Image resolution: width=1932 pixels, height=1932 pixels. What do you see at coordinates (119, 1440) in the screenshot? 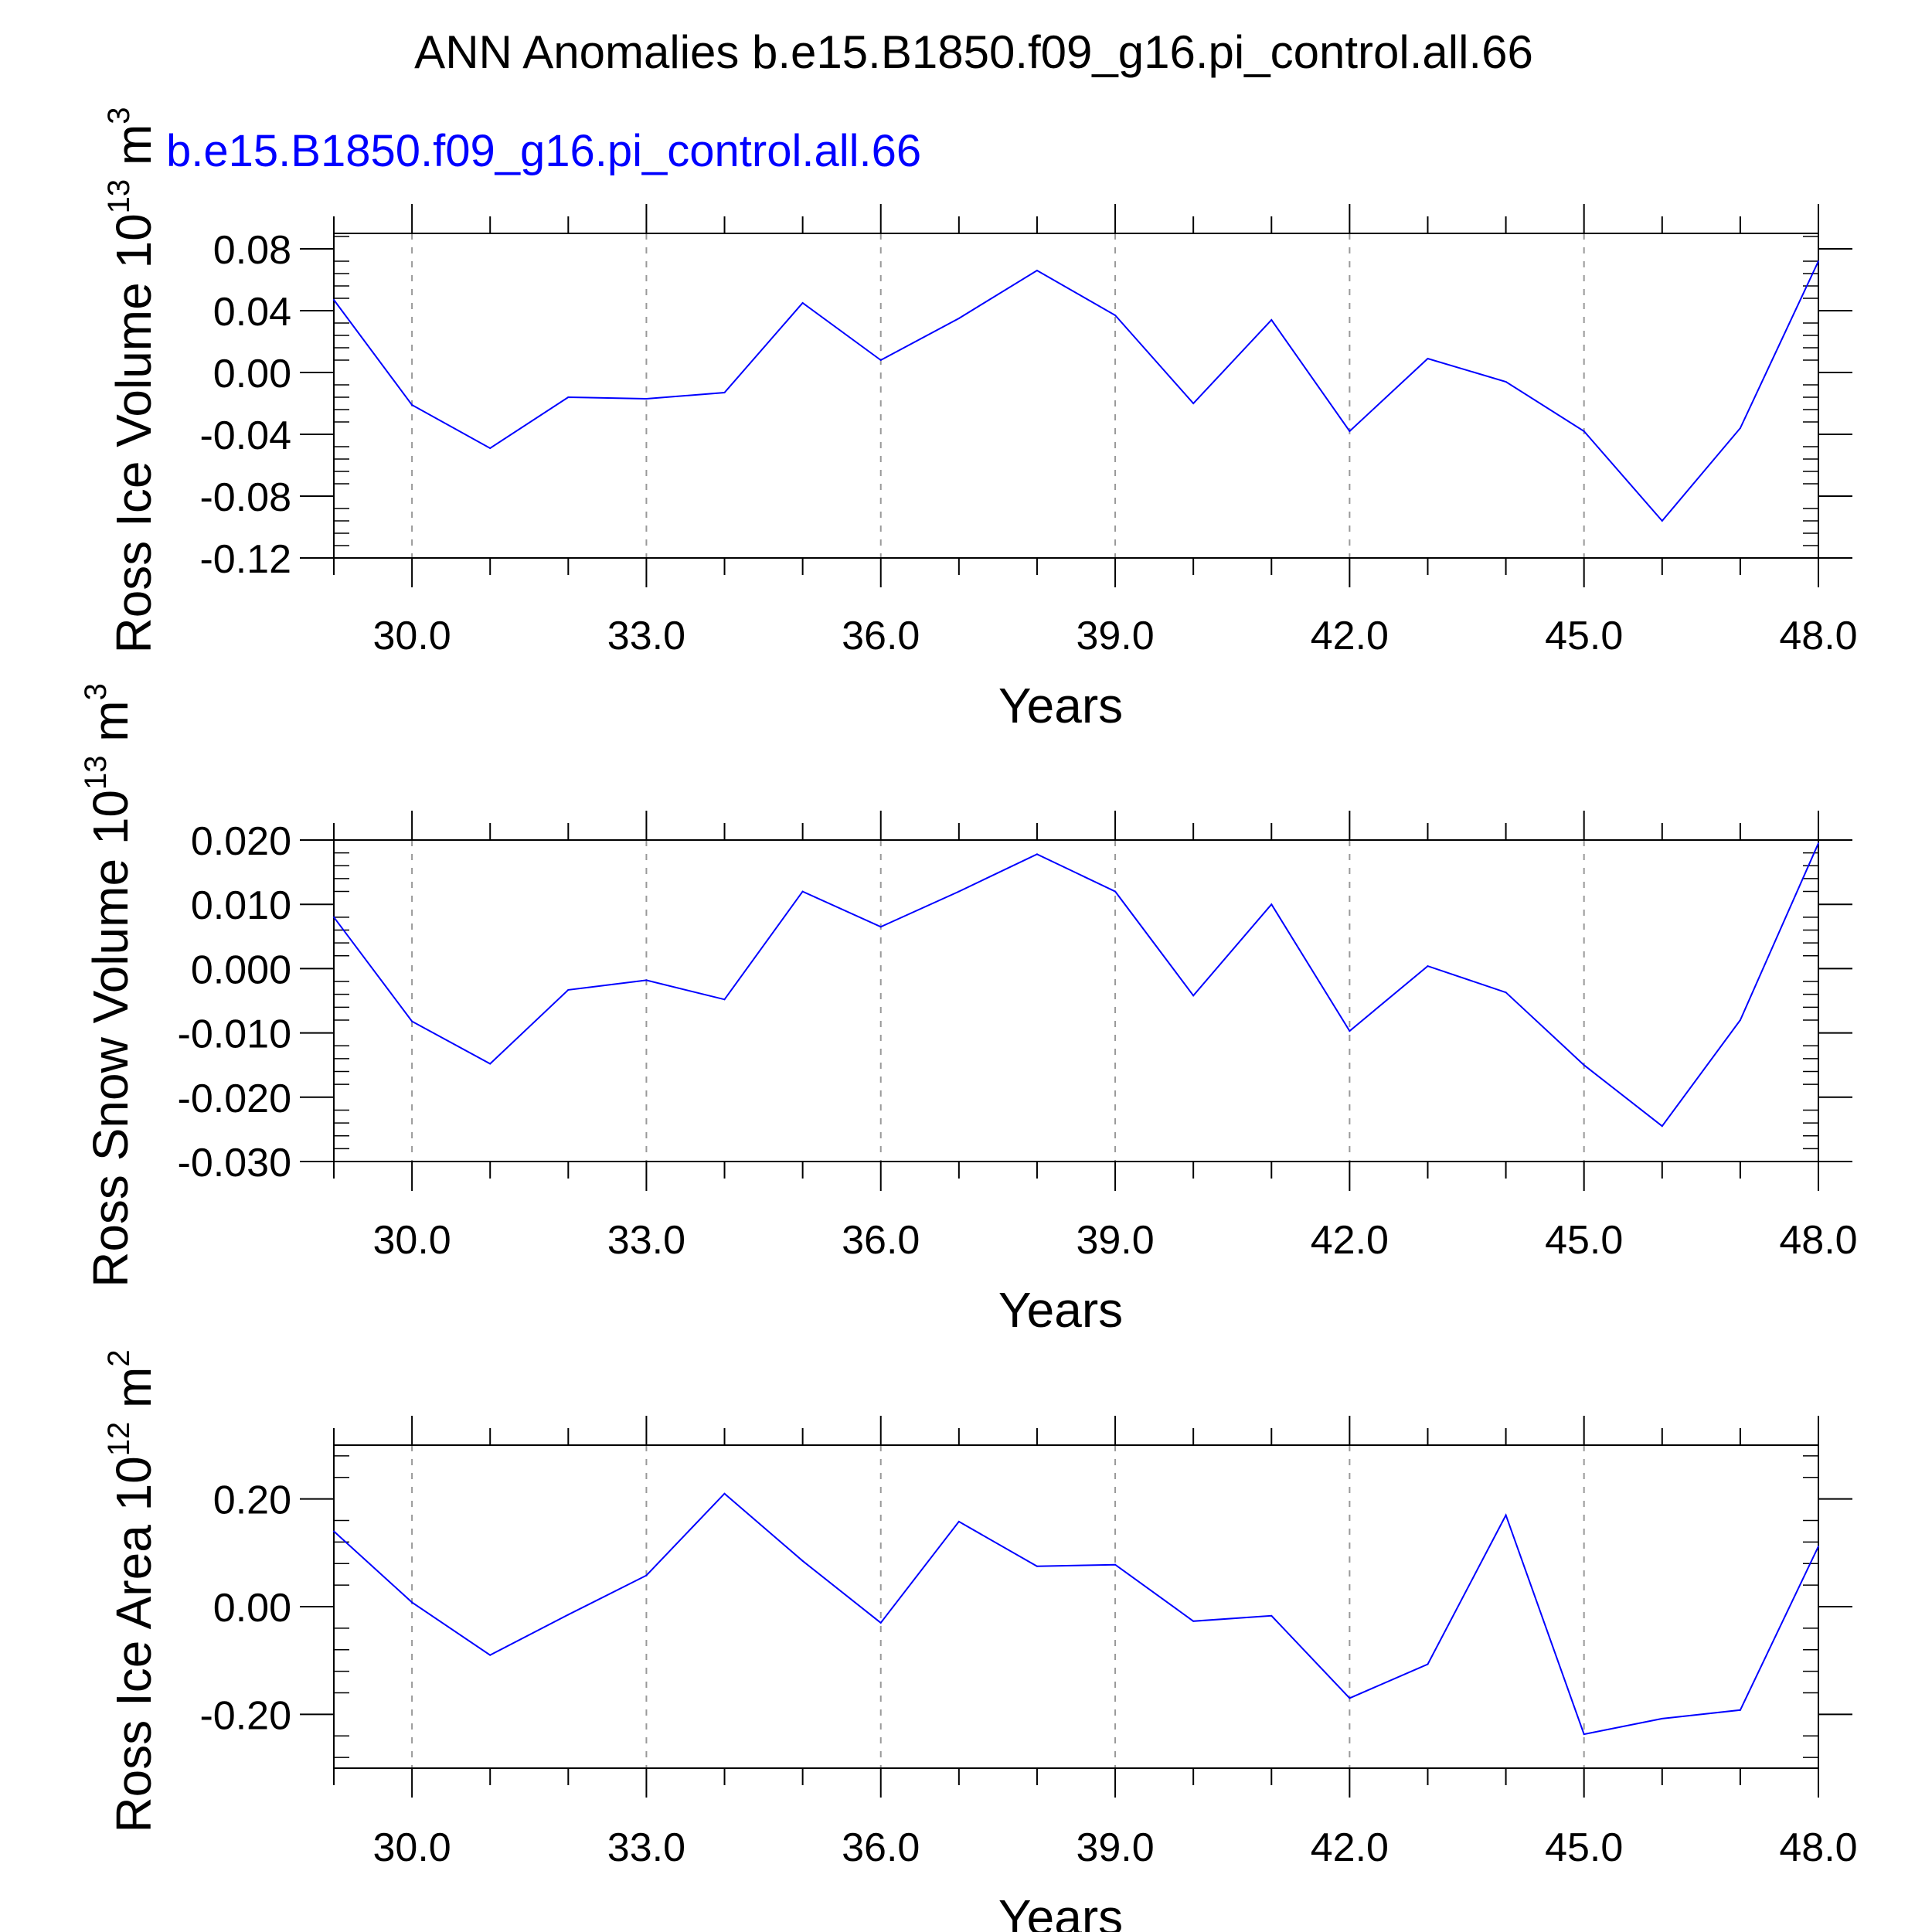
I see `y-axis-title-superscript: 12` at bounding box center [119, 1440].